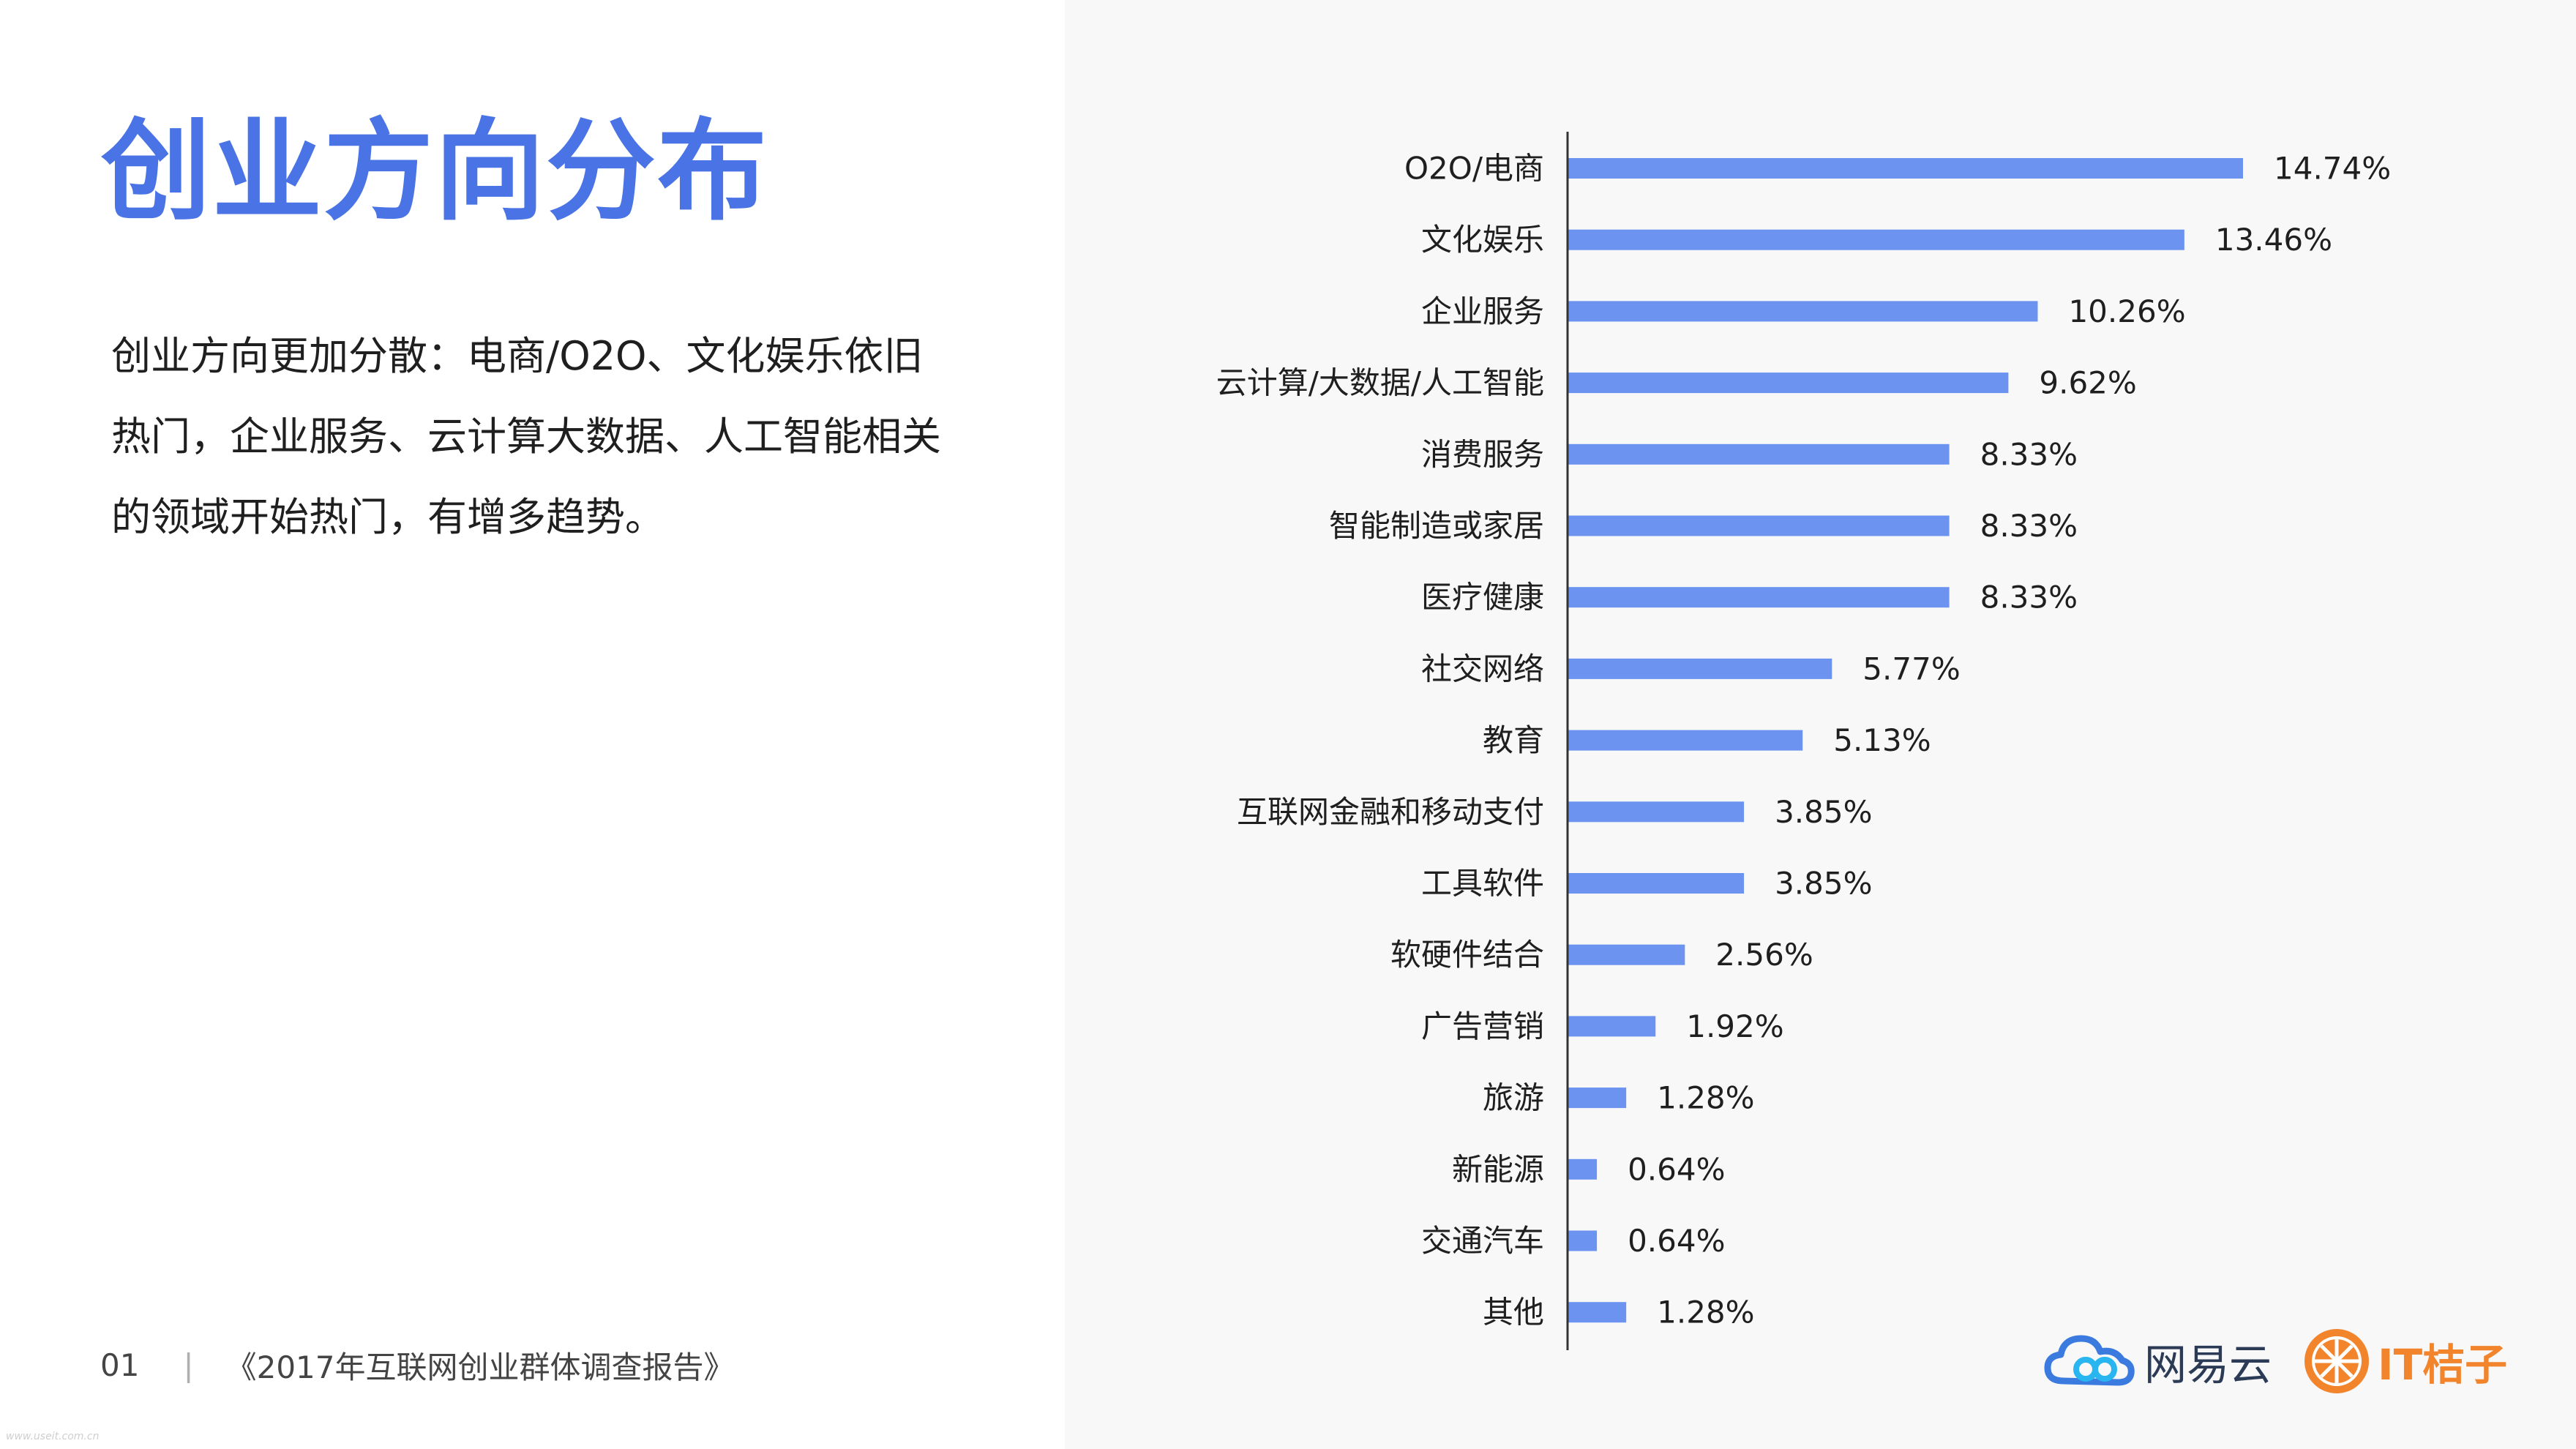 Image resolution: width=2576 pixels, height=1449 pixels. I want to click on value-label: 2.56%, so click(1764, 955).